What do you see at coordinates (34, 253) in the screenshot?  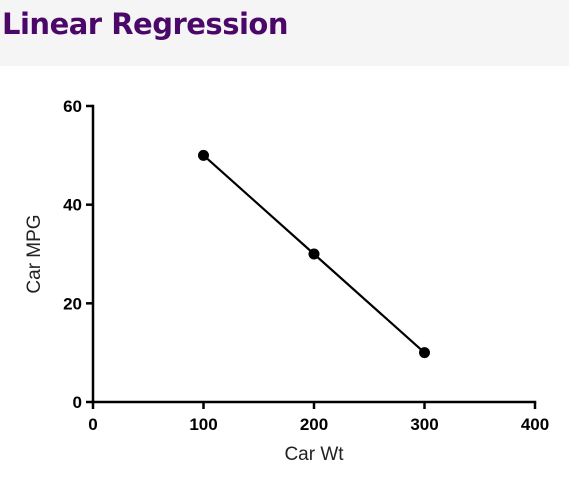 I see `y-axis-title: Car MPG` at bounding box center [34, 253].